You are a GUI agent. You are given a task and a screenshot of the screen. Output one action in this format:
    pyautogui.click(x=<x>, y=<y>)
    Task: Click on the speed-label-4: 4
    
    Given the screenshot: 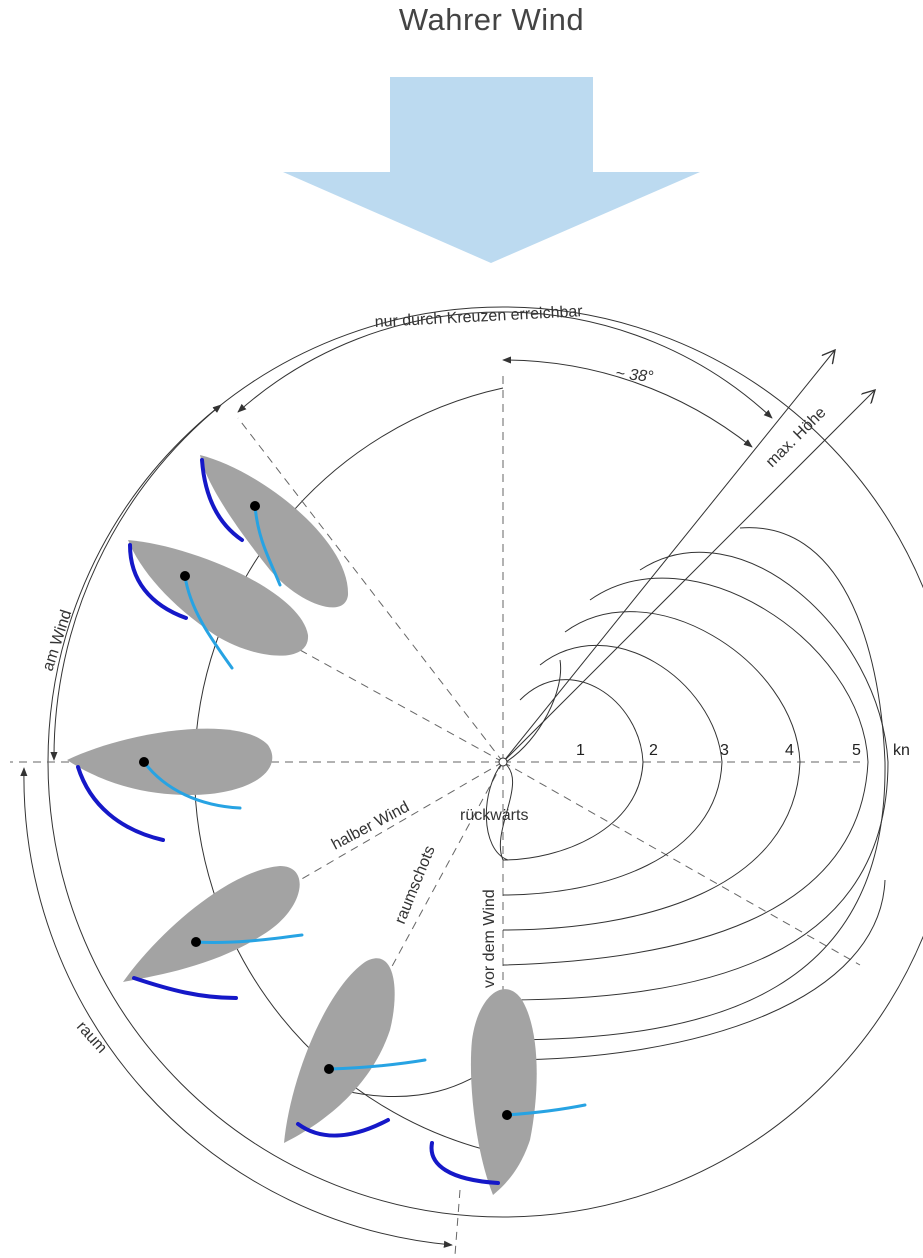 What is the action you would take?
    pyautogui.click(x=789, y=750)
    